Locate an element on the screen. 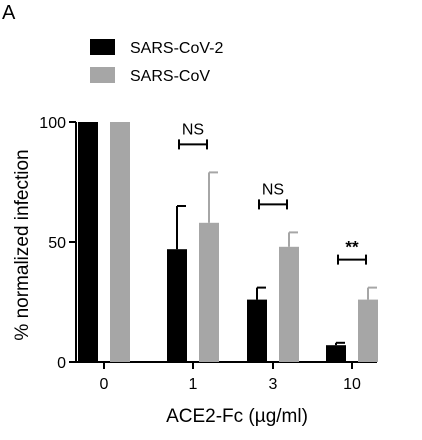 The height and width of the screenshot is (440, 422). panel-label: A is located at coordinates (9, 13).